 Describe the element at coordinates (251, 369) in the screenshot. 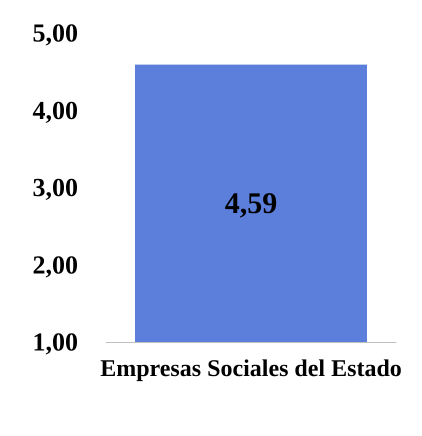

I see `x-tick-label: Empresas Sociales del Estado` at that location.